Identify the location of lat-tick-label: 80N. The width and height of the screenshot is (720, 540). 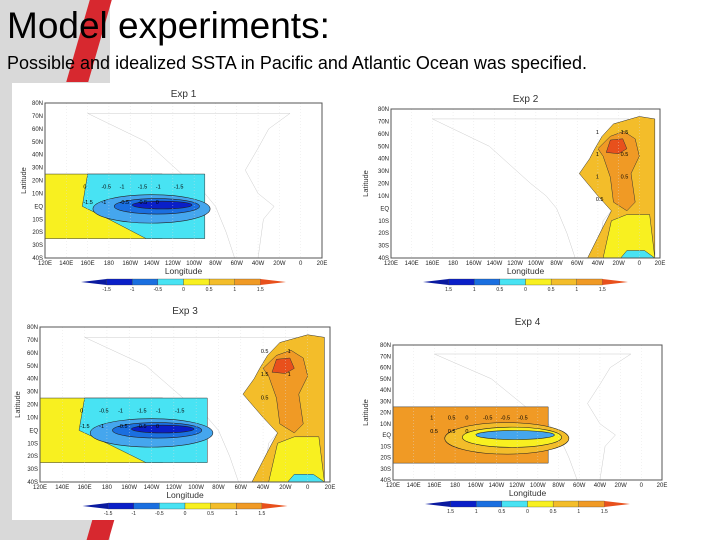
(383, 110).